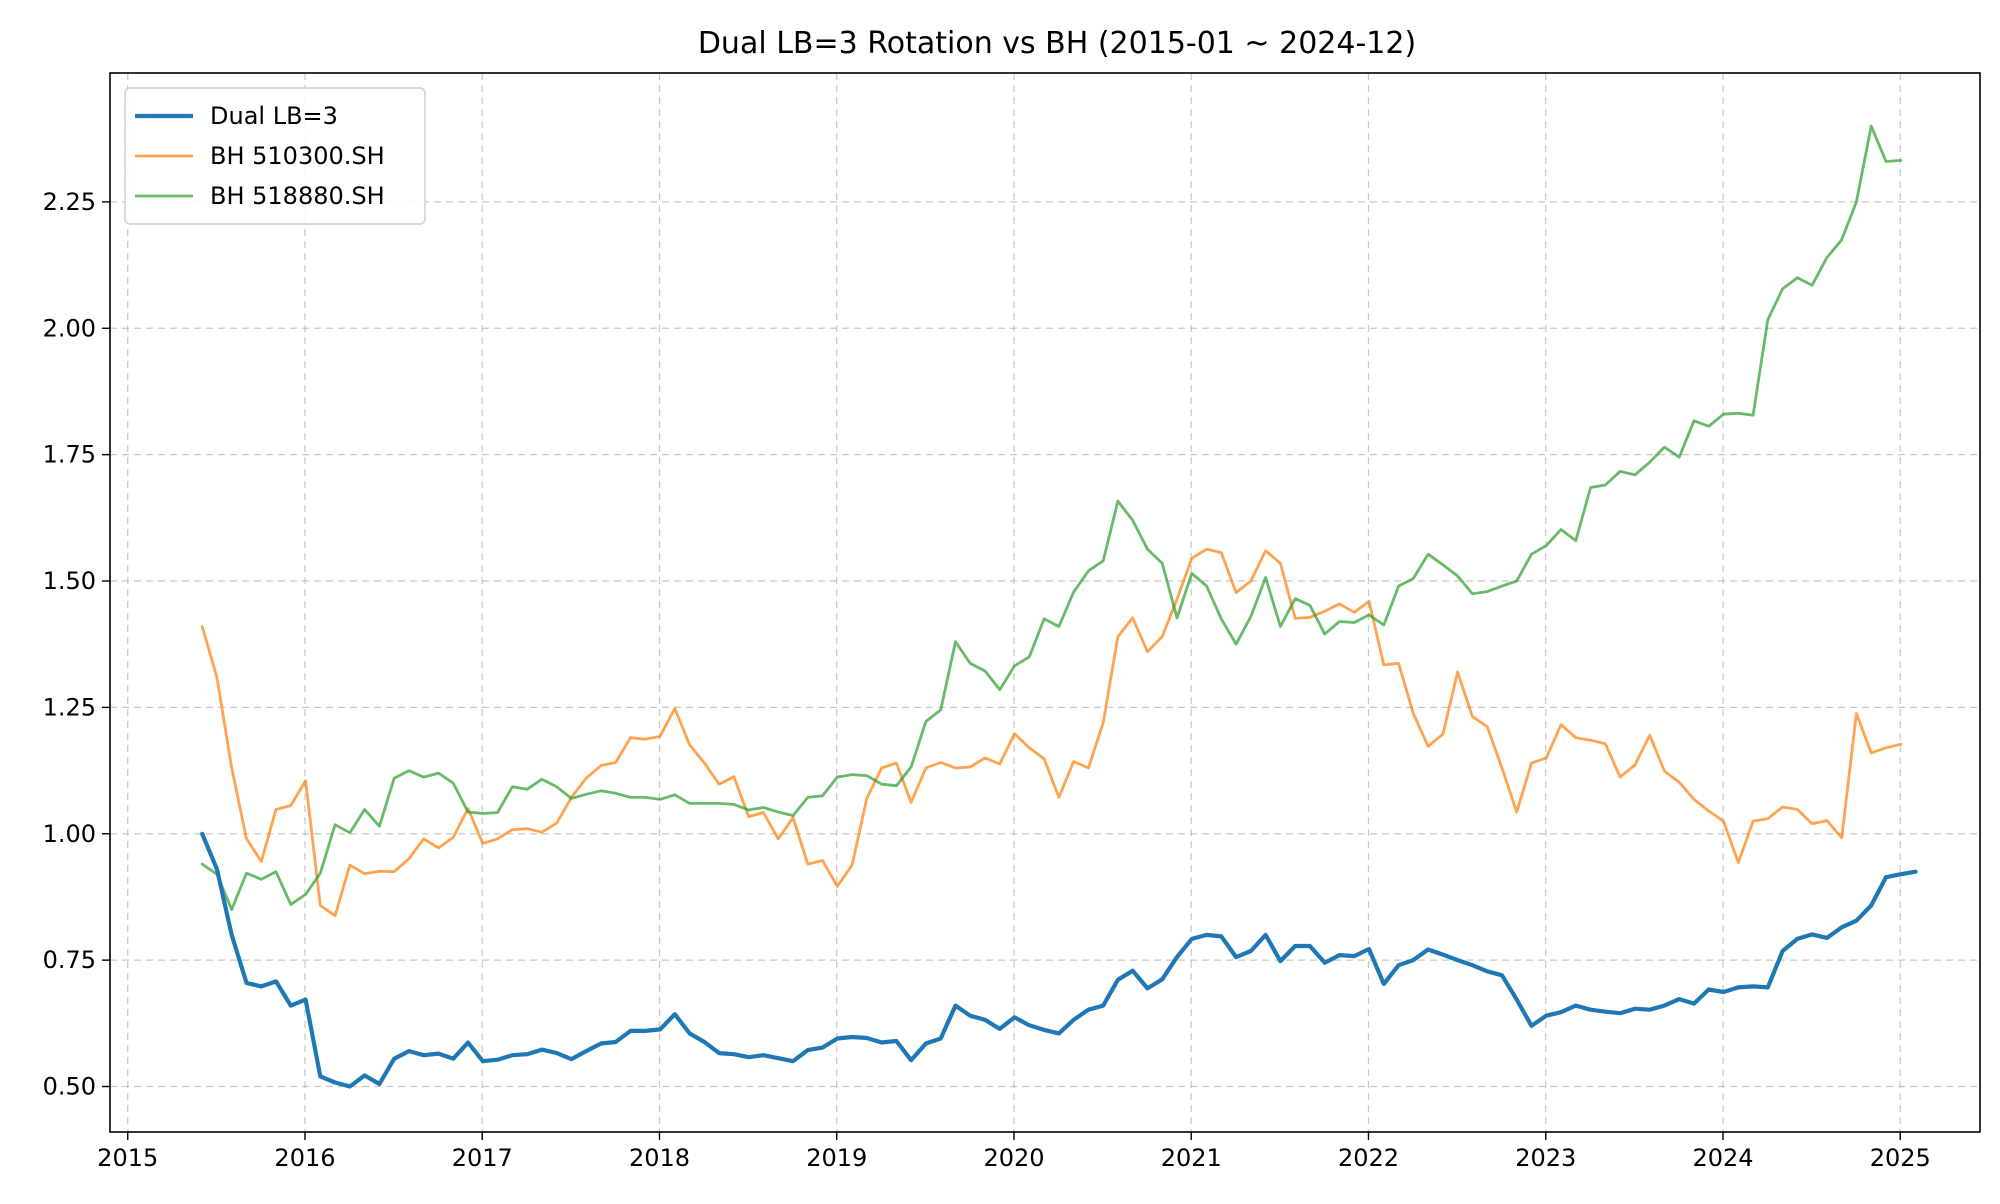 The height and width of the screenshot is (1204, 2000). Describe the element at coordinates (69, 1087) in the screenshot. I see `y-tick-label: 0.50` at that location.